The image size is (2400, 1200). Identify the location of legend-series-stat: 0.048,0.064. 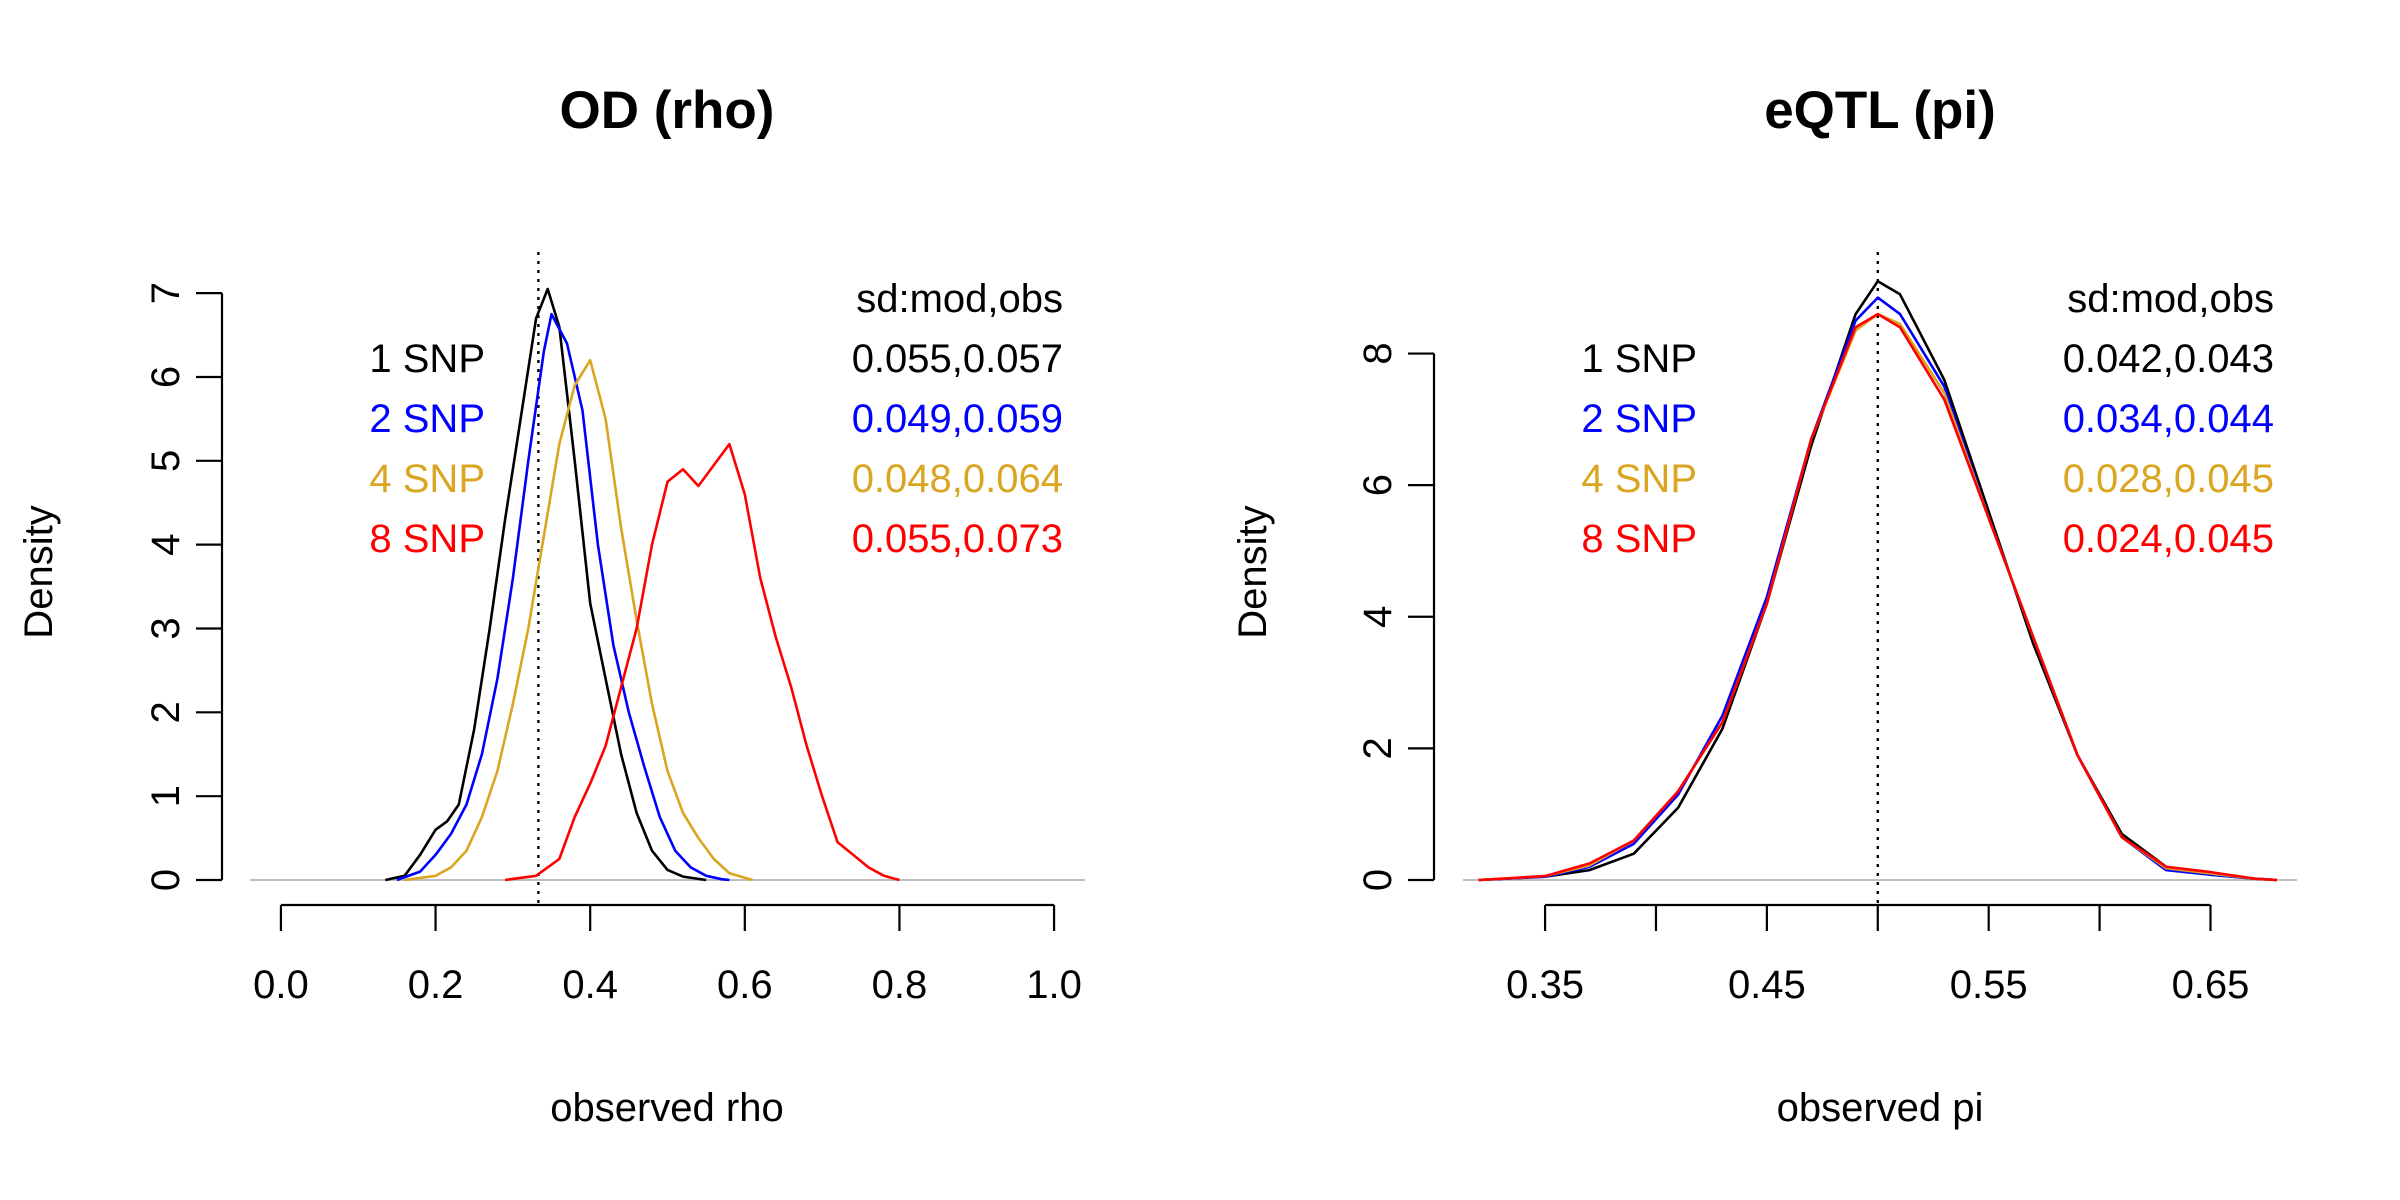
(957, 479).